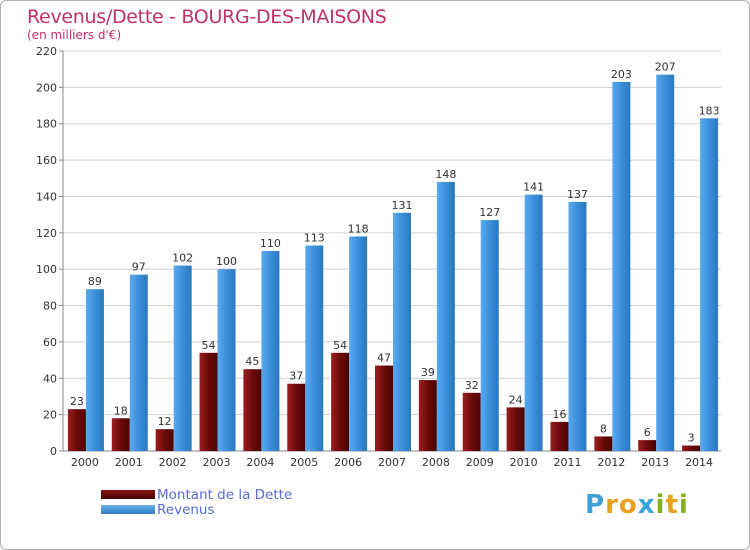 The image size is (750, 550). I want to click on proxiti-logo: Proxiti, so click(637, 505).